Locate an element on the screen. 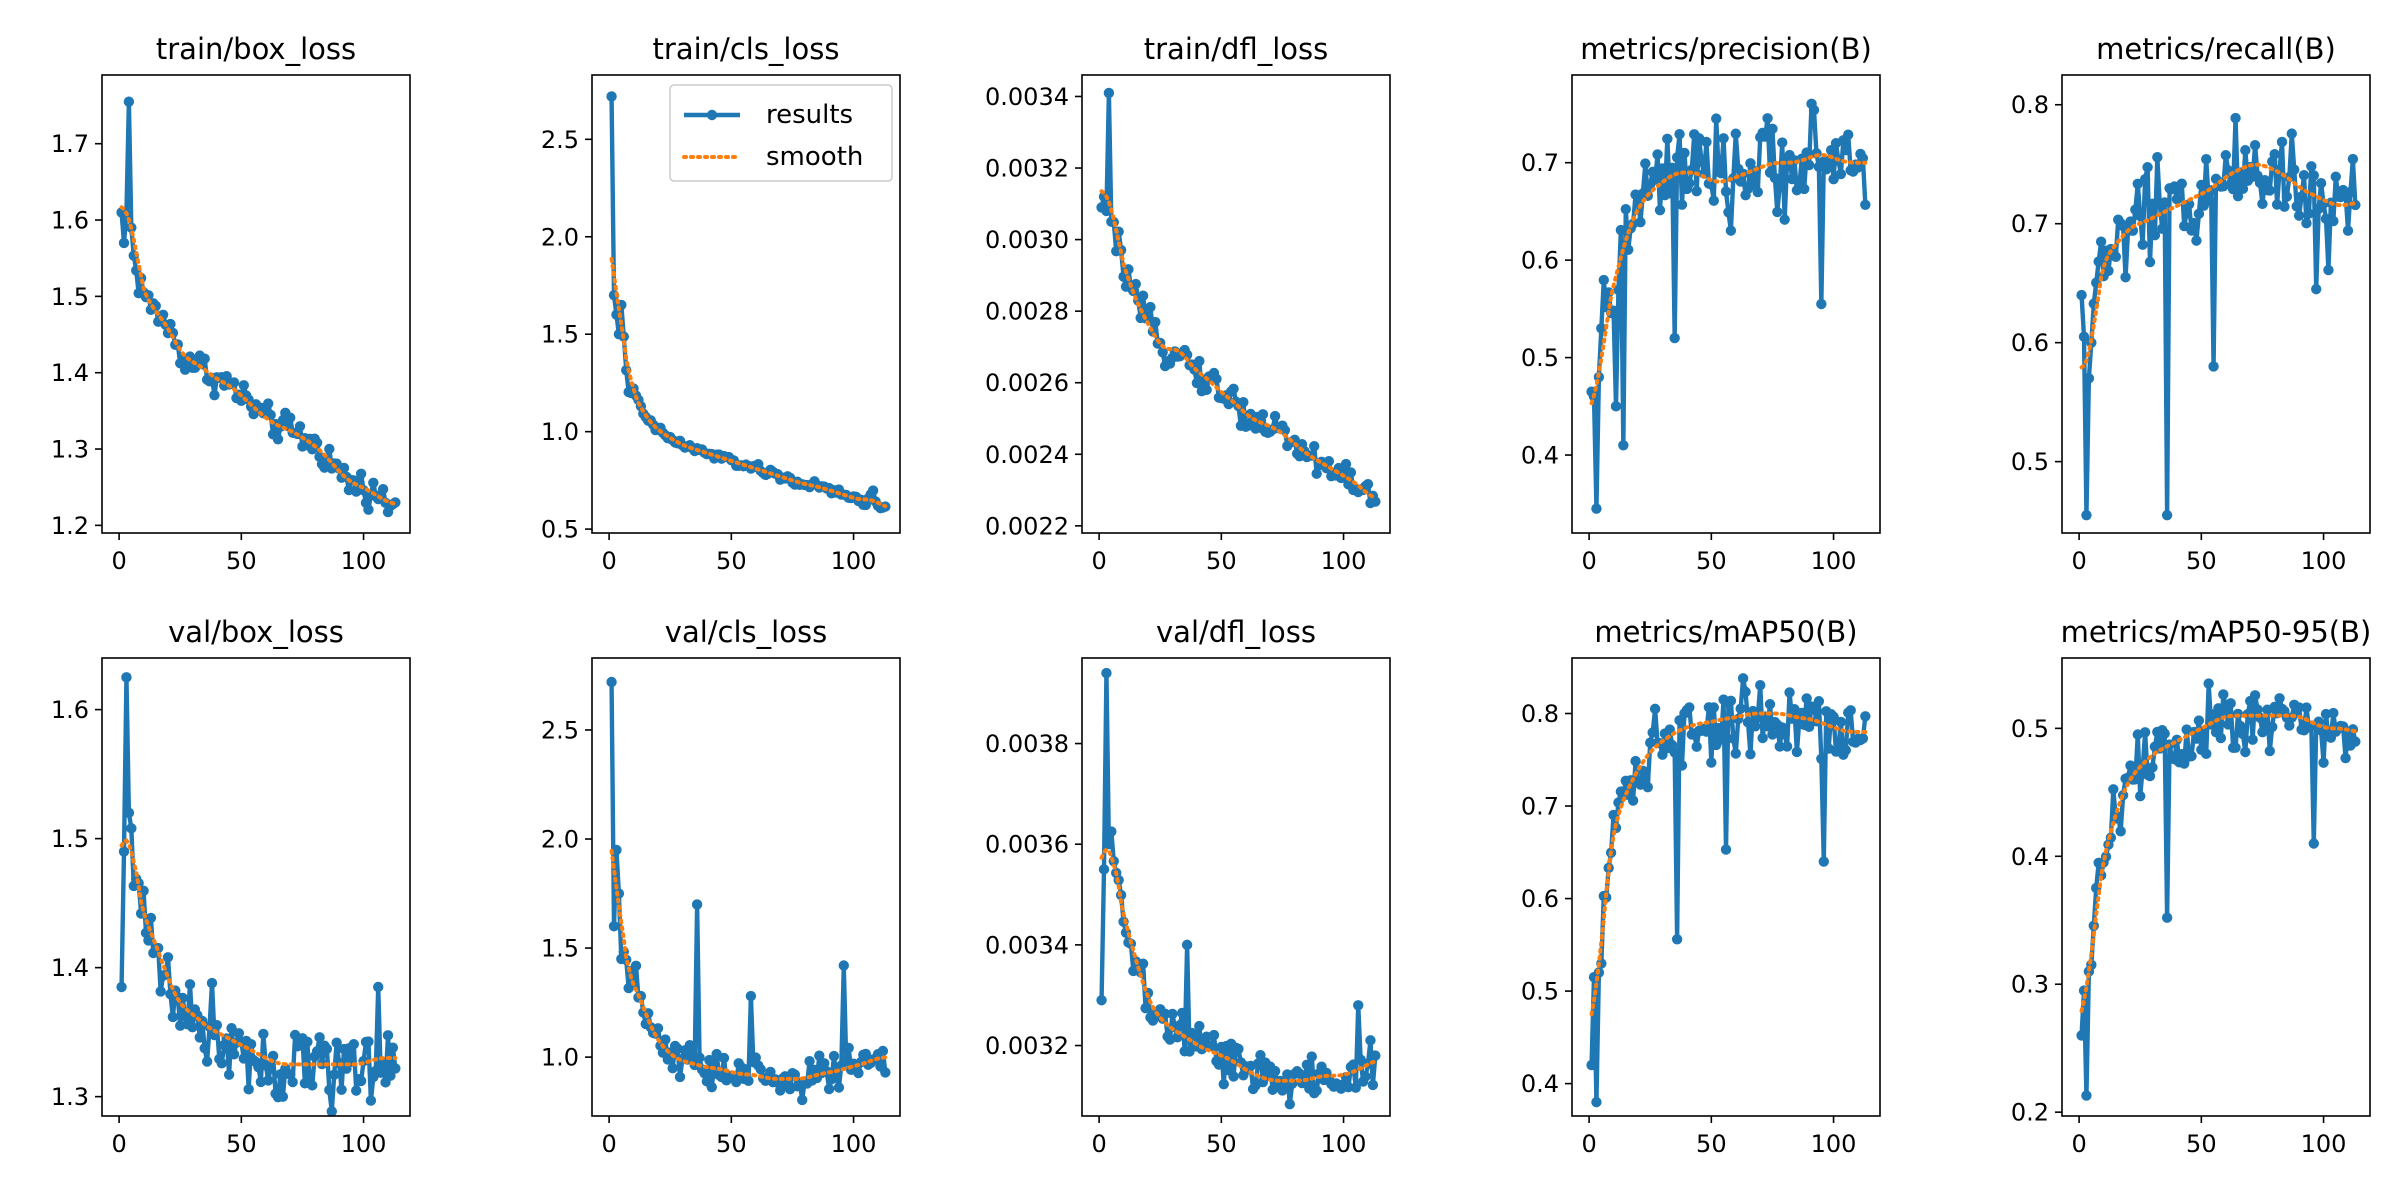 This screenshot has height=1200, width=2400. subplot-9: metrics/mAP50-95(B) 0 50 100 0.2 0.3 0.4 0.5 is located at coordinates (2191, 886).